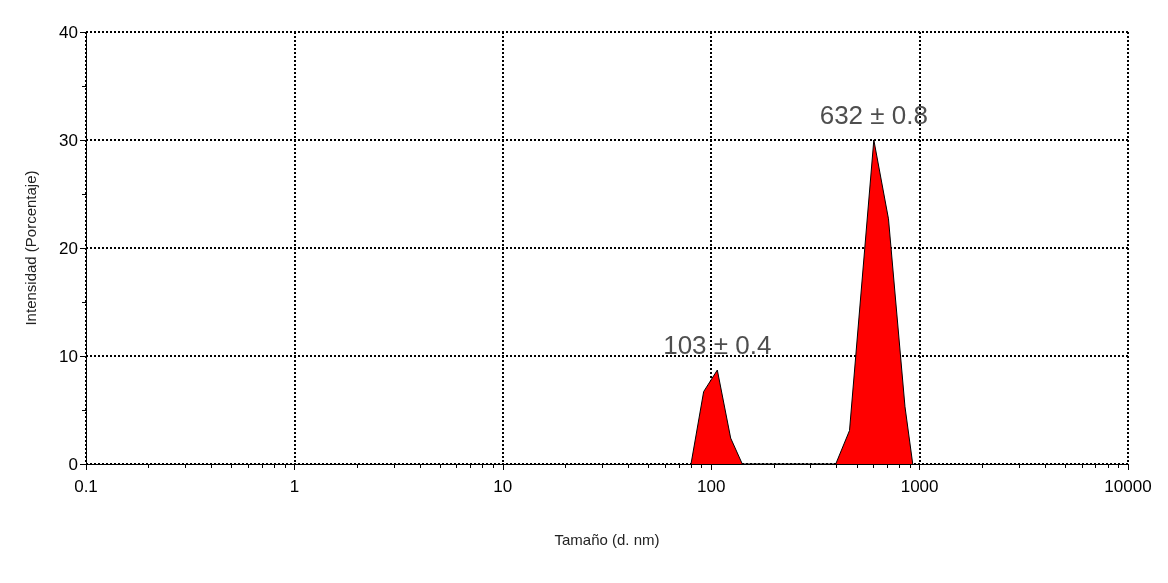 The height and width of the screenshot is (583, 1168). What do you see at coordinates (68, 140) in the screenshot?
I see `y-tick-label: 30` at bounding box center [68, 140].